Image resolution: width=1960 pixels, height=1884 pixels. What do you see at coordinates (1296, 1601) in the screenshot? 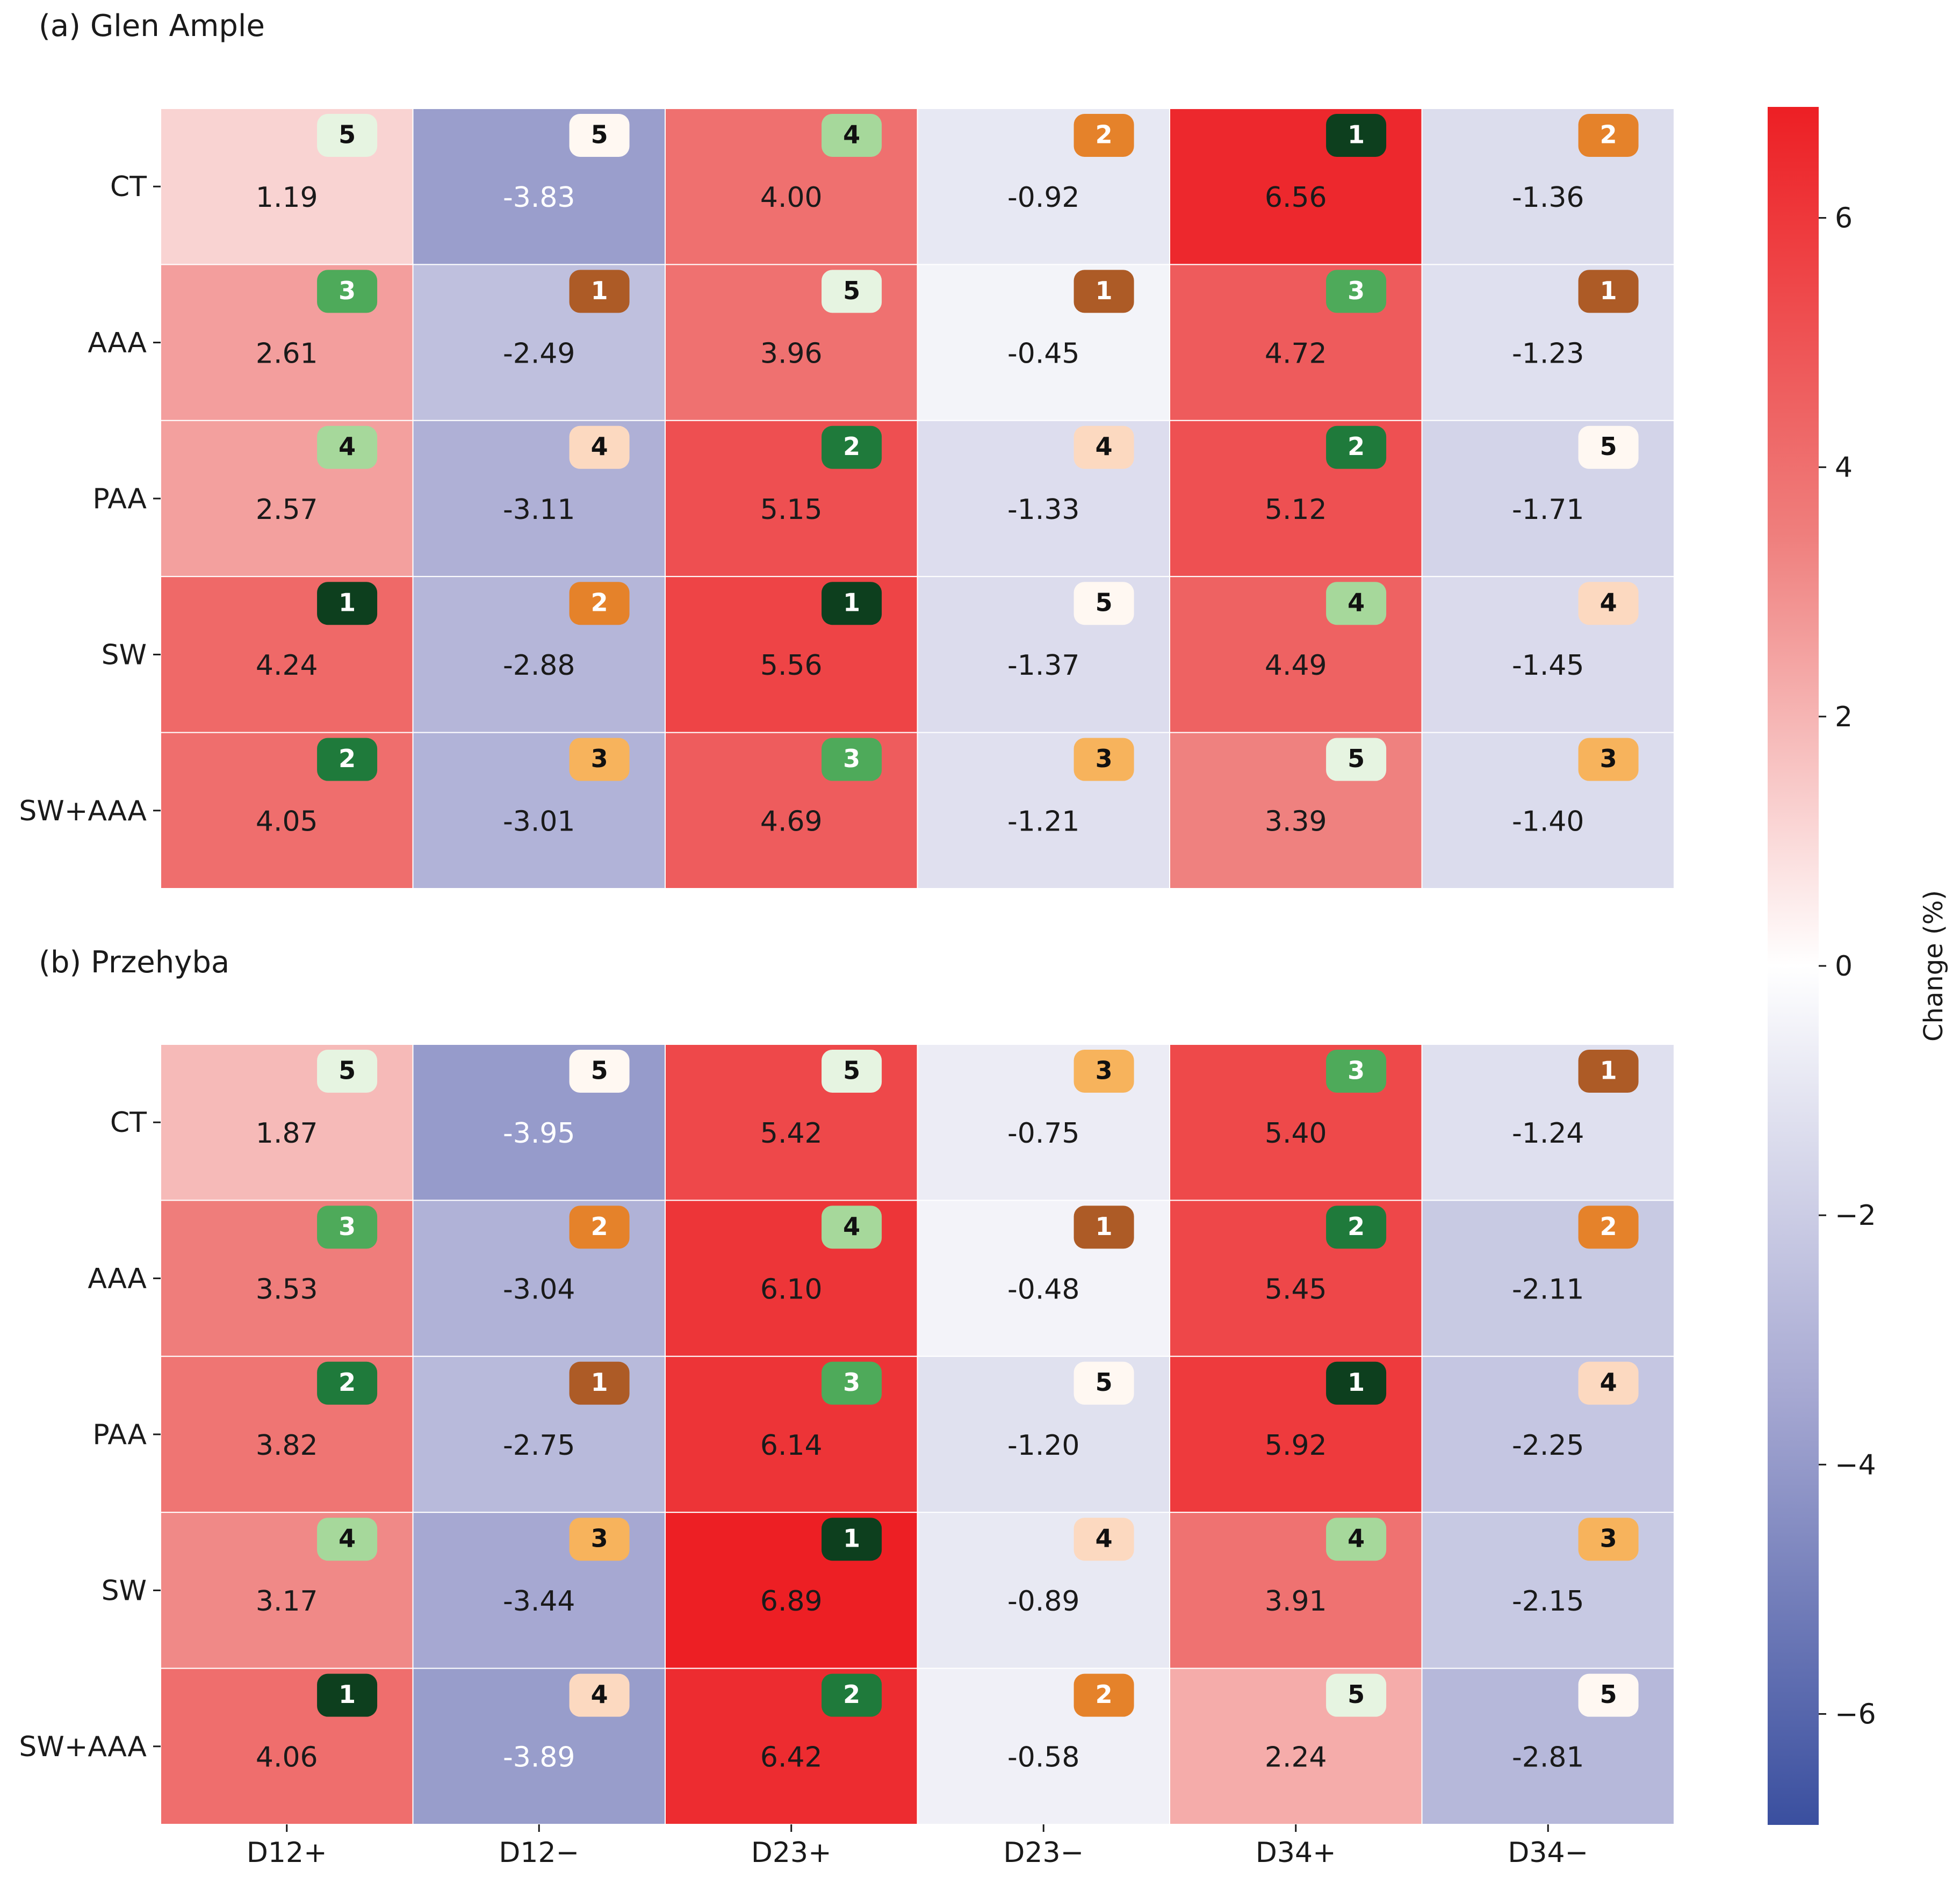
I see `cell-value-label: 3.91` at bounding box center [1296, 1601].